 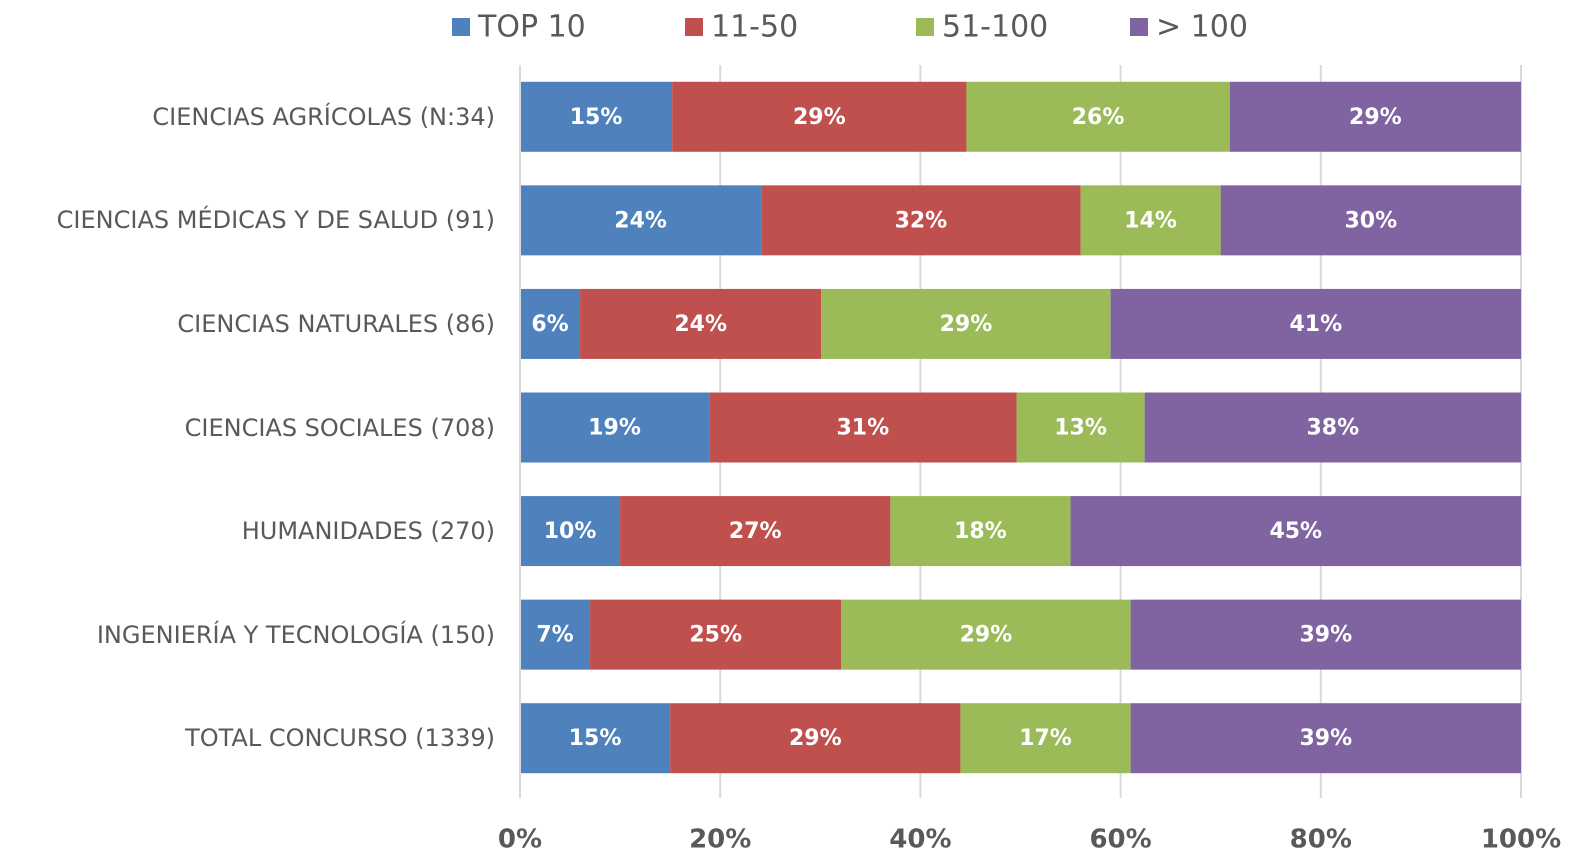 I want to click on y-tick-label: INGENIERÍA Y TECNOLOGÍA (150), so click(x=295, y=634).